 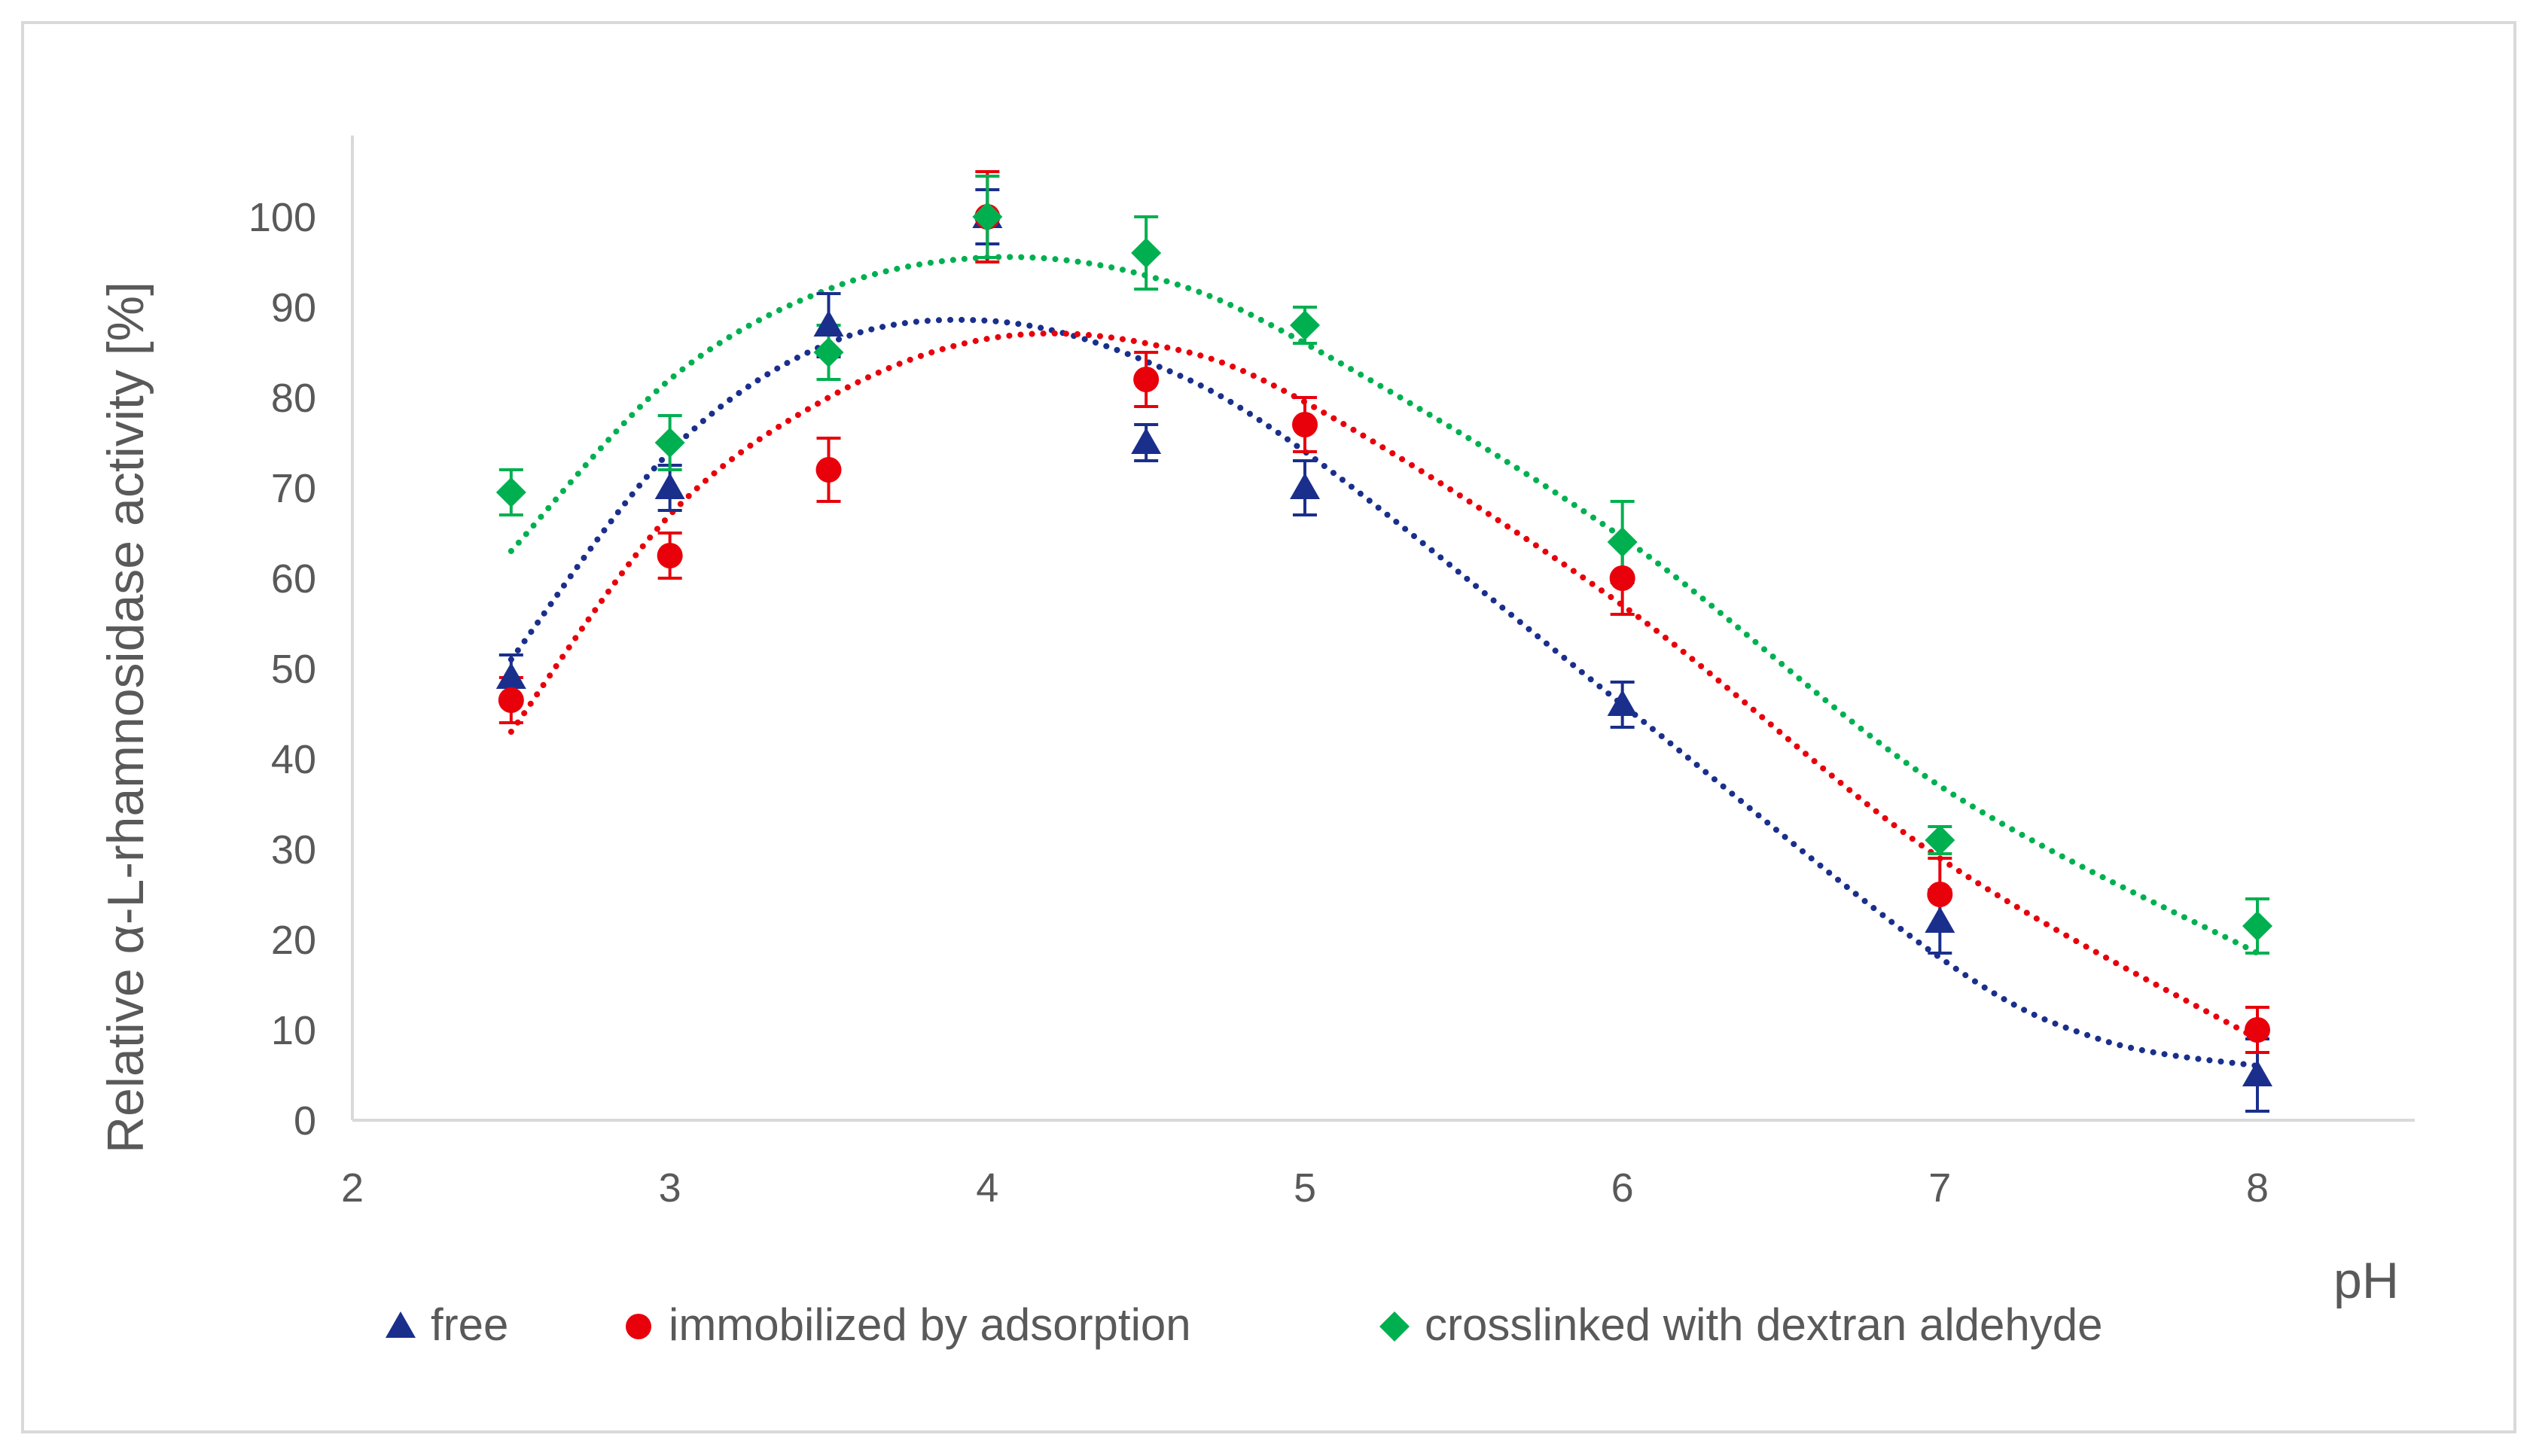 I want to click on x-tick-label: 3, so click(x=670, y=1188).